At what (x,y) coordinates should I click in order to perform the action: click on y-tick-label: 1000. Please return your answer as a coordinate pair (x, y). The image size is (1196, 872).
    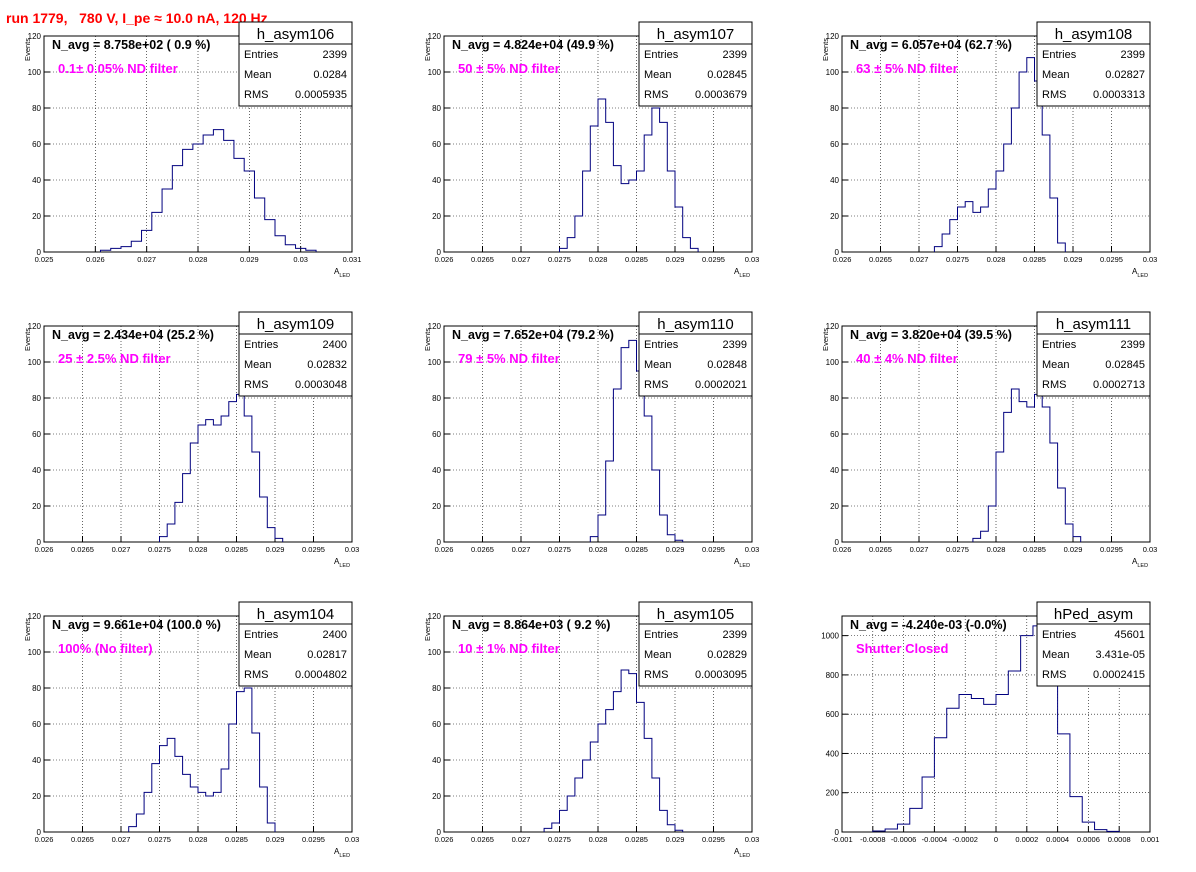
    Looking at the image, I should click on (830, 636).